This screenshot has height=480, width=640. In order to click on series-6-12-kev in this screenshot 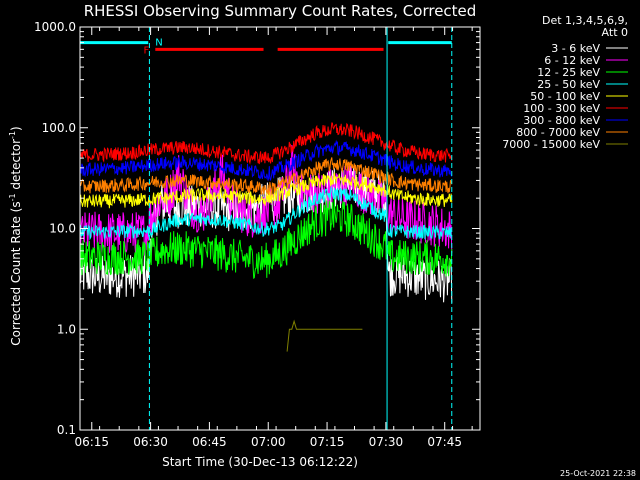, I will do `click(266, 200)`.